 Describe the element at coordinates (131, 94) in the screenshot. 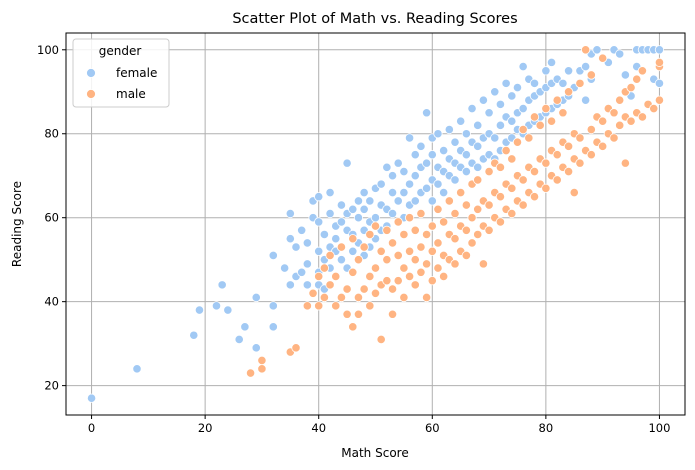

I see `legend-label-male: male` at that location.